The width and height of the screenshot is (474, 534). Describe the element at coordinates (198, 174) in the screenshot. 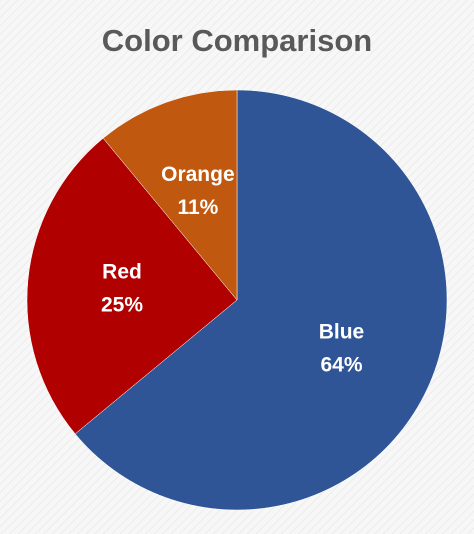

I see `slice-label: Orange` at that location.